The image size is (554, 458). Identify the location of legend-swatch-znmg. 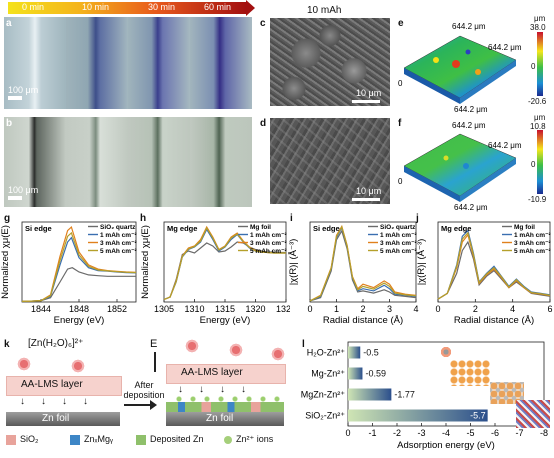
(75, 440).